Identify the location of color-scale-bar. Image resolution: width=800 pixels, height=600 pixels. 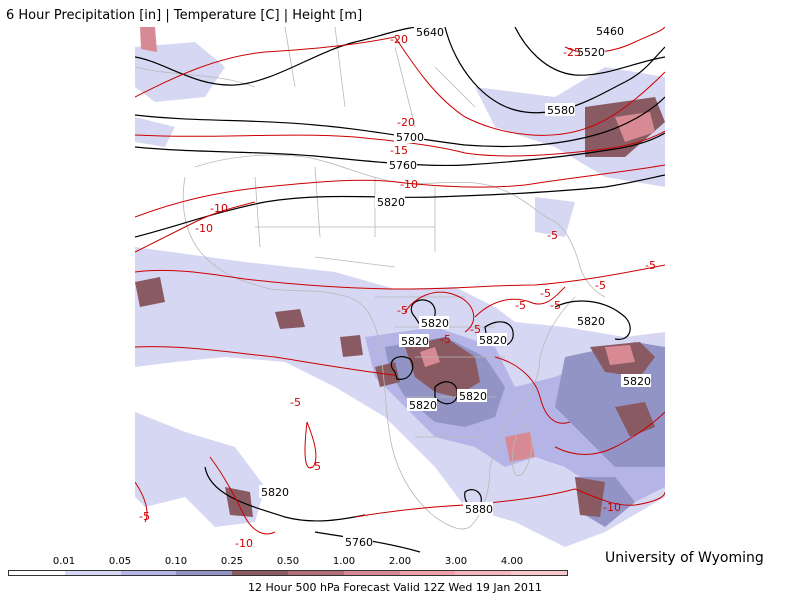
(288, 573).